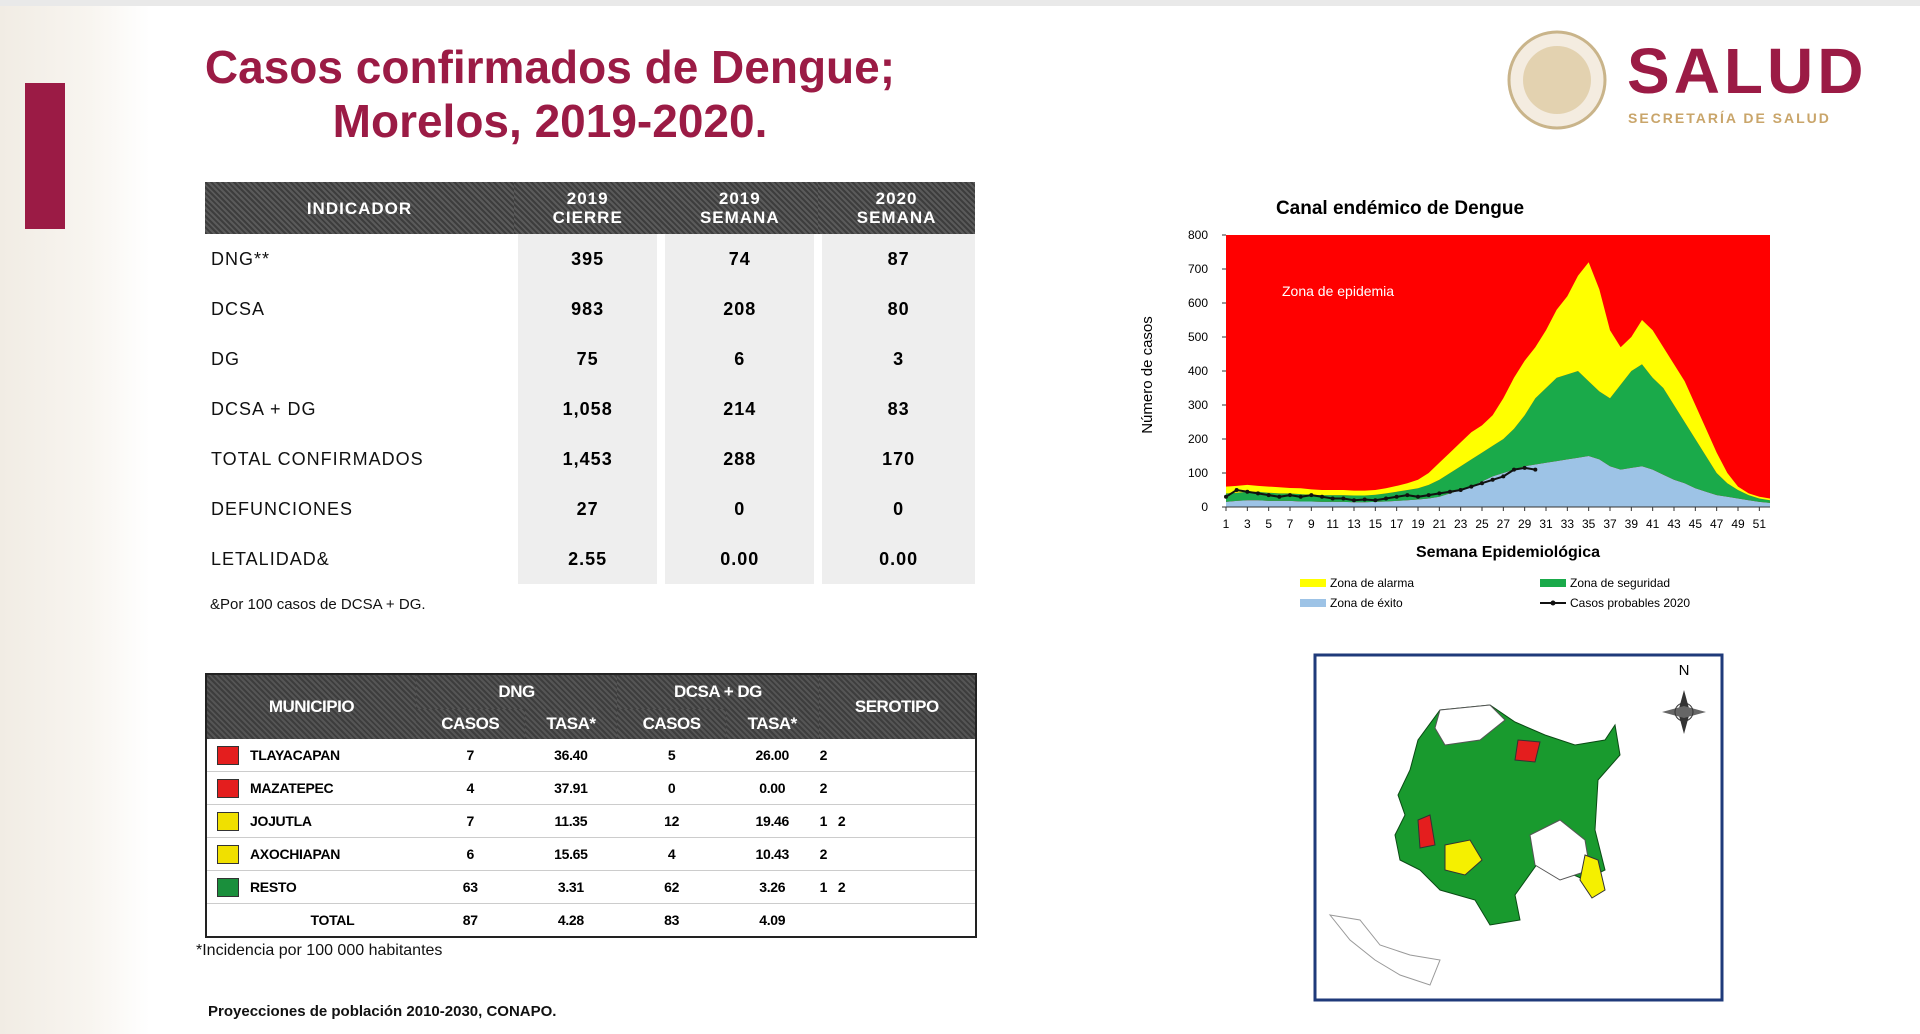 The height and width of the screenshot is (1034, 1920). Describe the element at coordinates (1376, 524) in the screenshot. I see `x-tick-label: 15` at that location.